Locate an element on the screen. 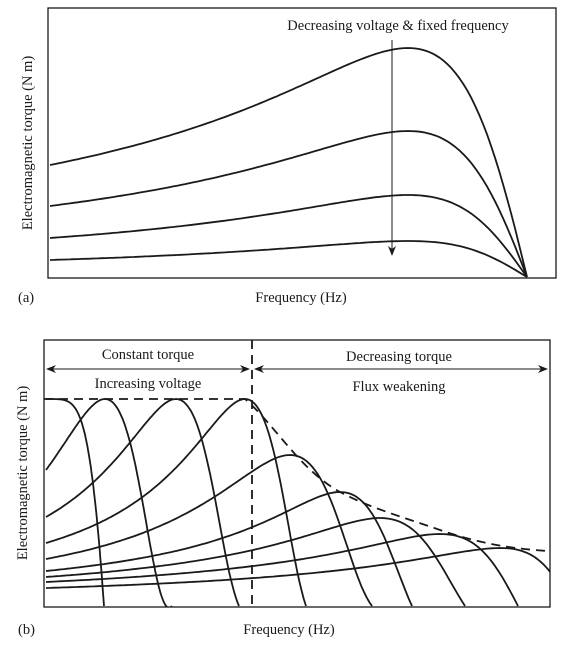 This screenshot has height=647, width=570. panel-a-ylabel: Electromagnetic torque (N m) is located at coordinates (28, 143).